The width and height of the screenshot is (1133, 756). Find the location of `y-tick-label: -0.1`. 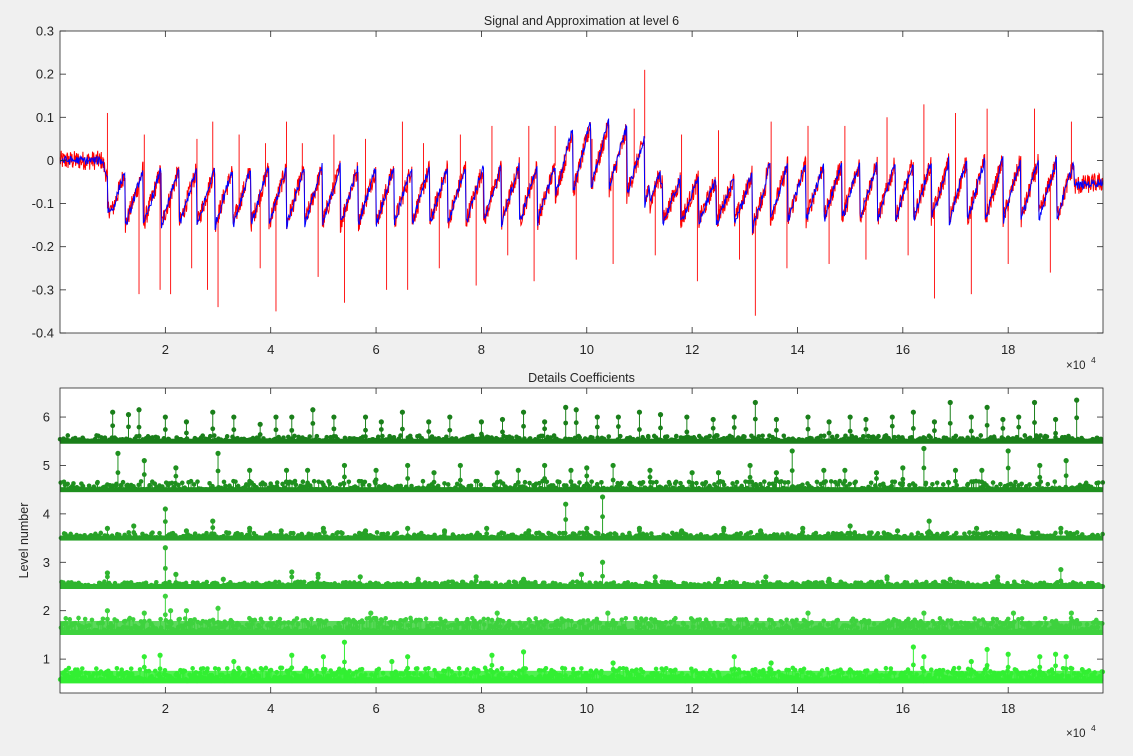

y-tick-label: -0.1 is located at coordinates (43, 203).